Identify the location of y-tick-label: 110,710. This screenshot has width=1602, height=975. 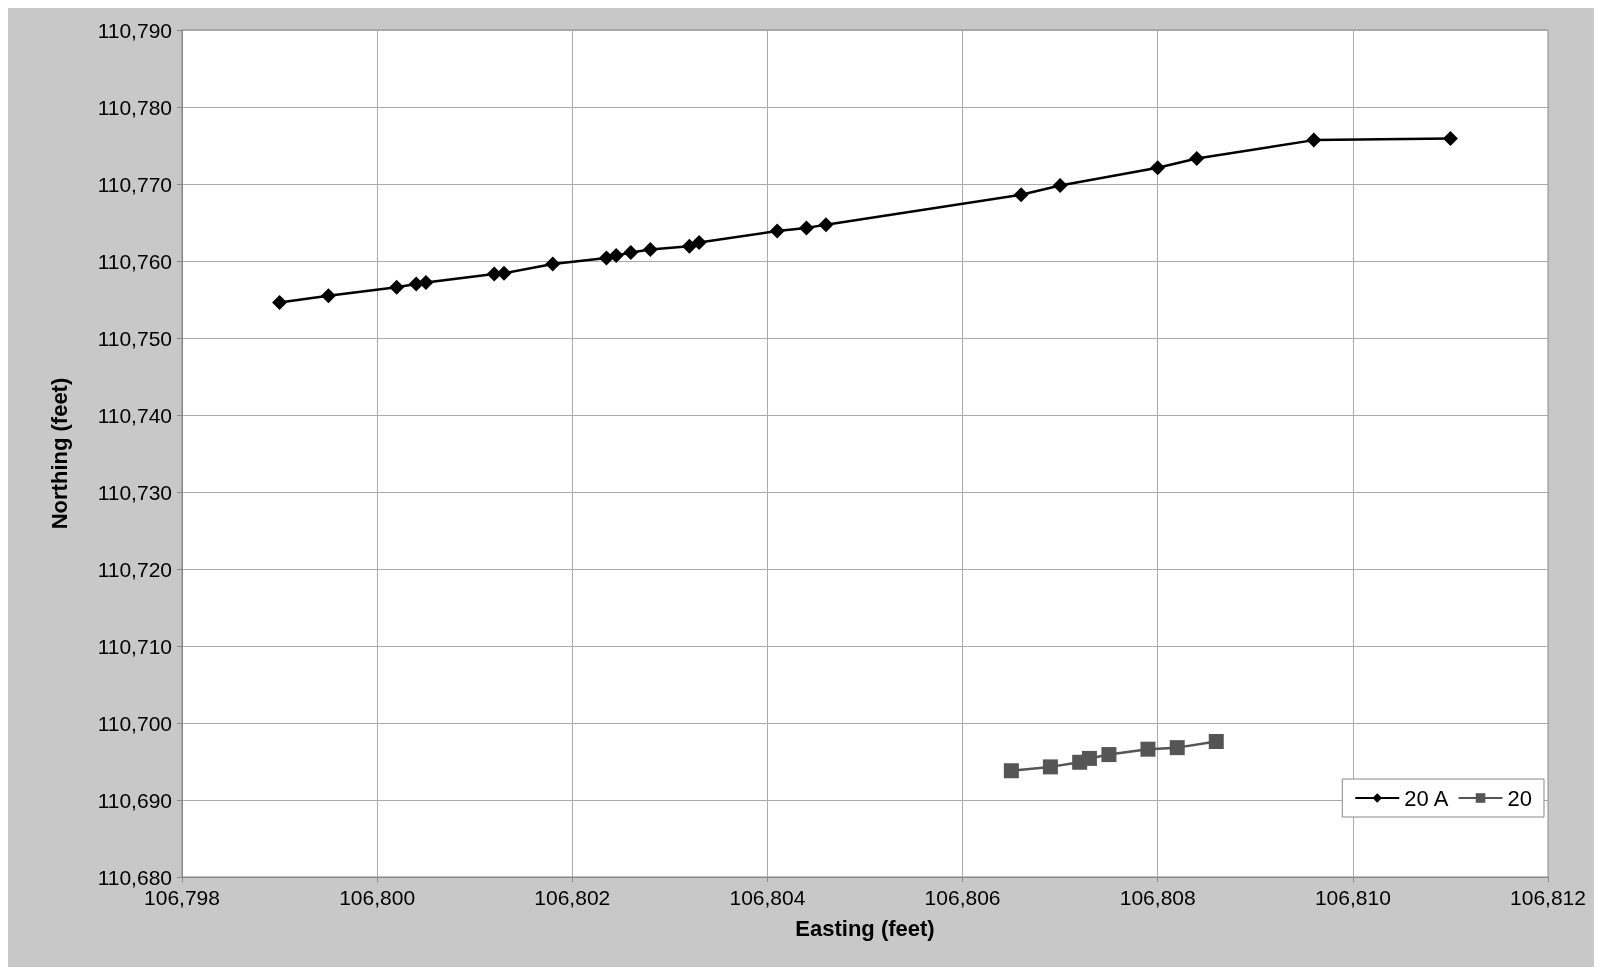
(134, 646).